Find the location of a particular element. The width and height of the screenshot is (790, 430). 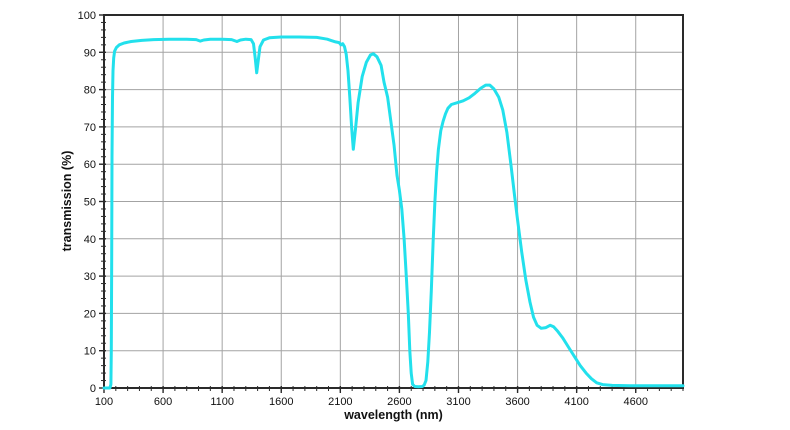

y-tick-label: 100 is located at coordinates (87, 16).